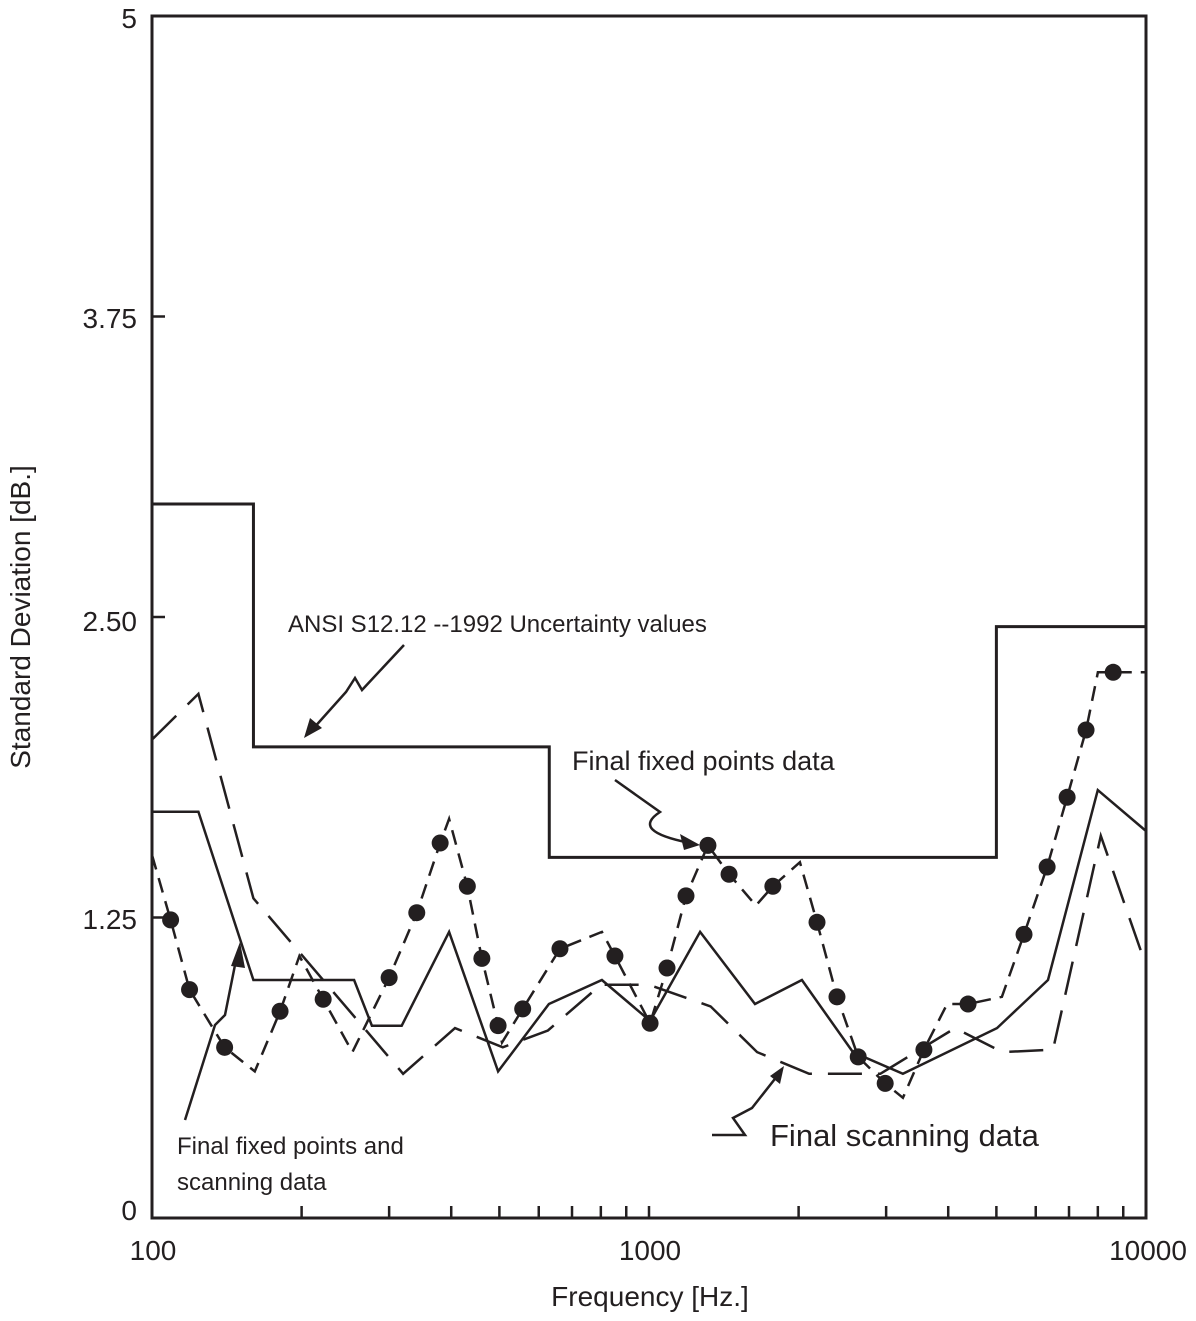  What do you see at coordinates (650, 1250) in the screenshot?
I see `x-tick-label-1000: 1000` at bounding box center [650, 1250].